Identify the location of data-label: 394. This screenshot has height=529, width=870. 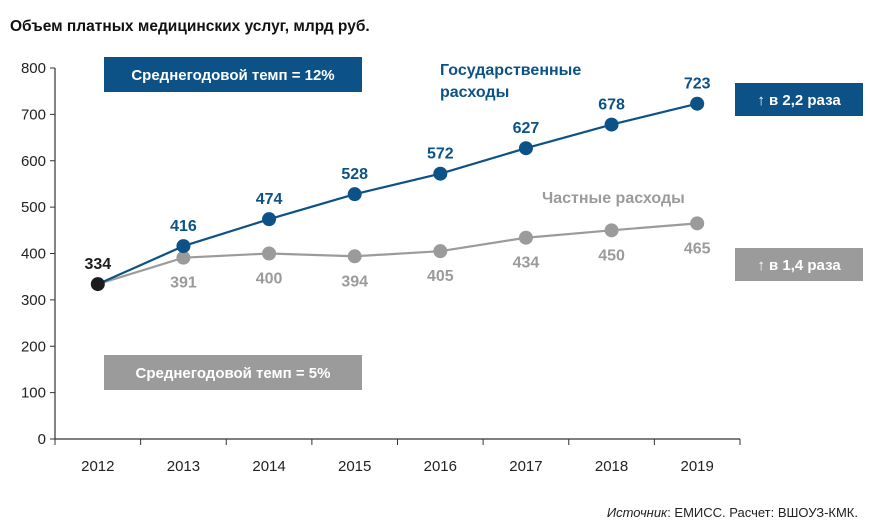
(354, 281).